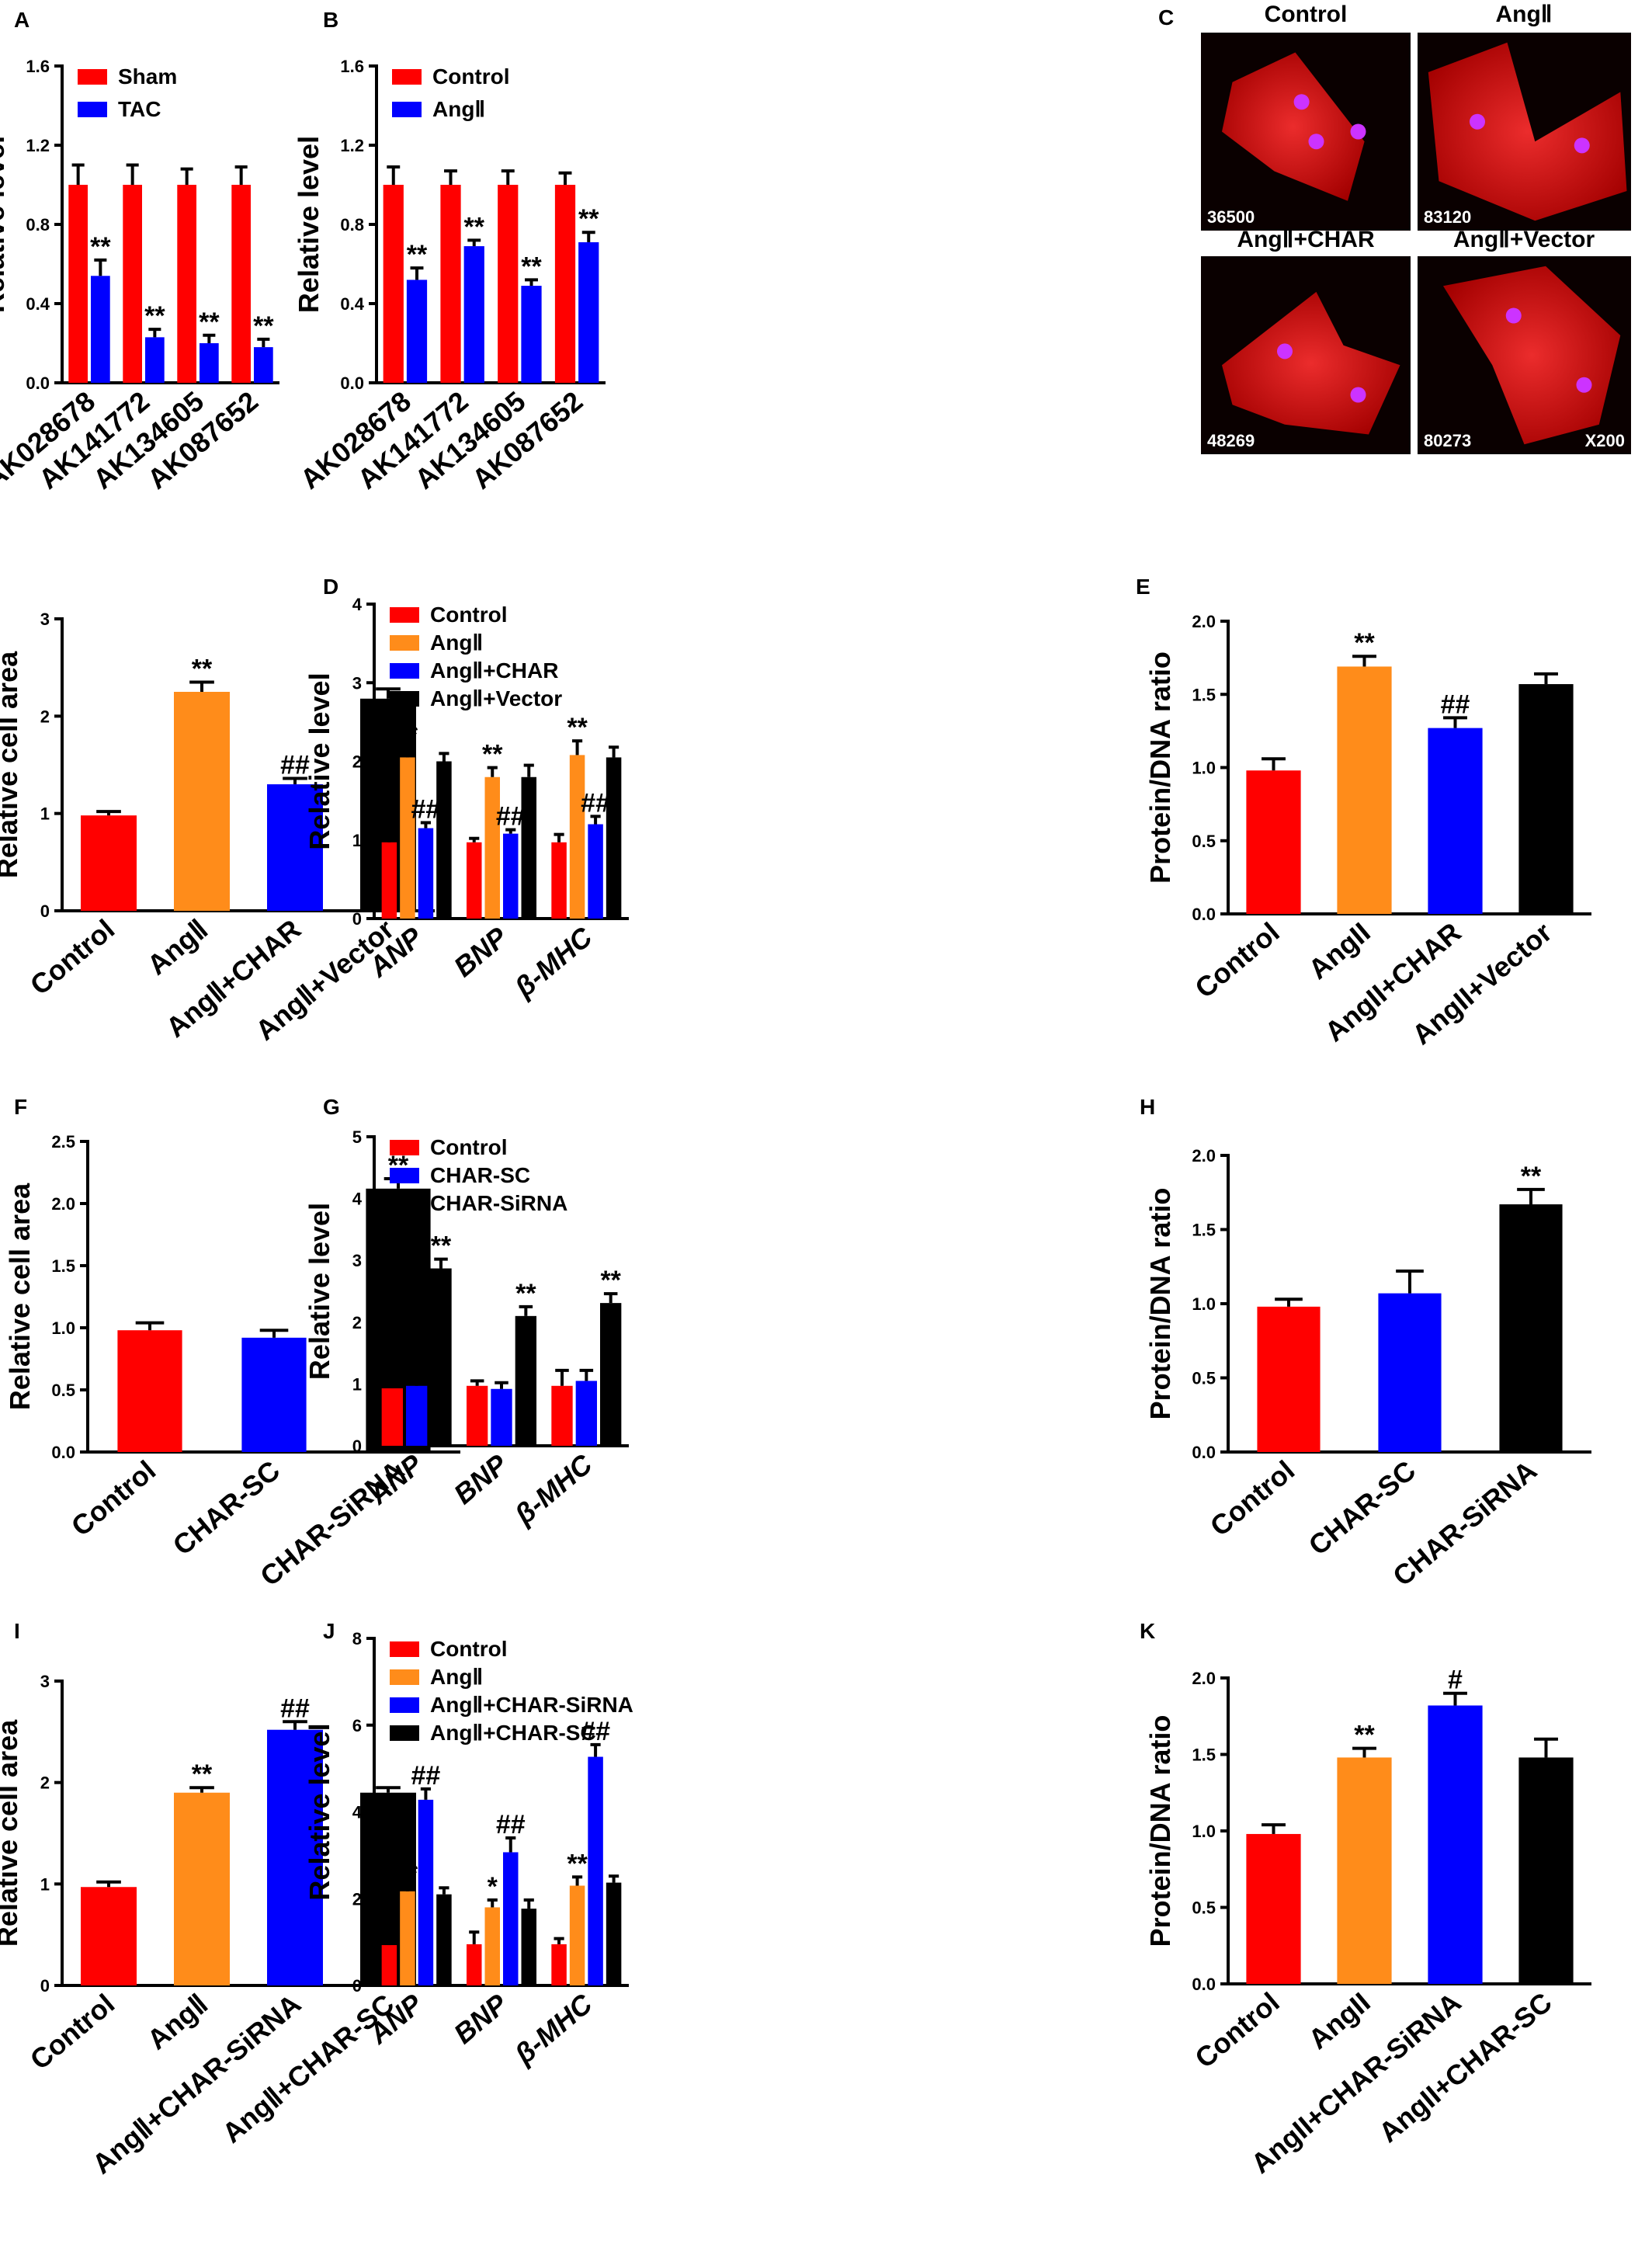 The width and height of the screenshot is (1652, 2251). Describe the element at coordinates (45, 716) in the screenshot. I see `y-tick-label: 2` at that location.